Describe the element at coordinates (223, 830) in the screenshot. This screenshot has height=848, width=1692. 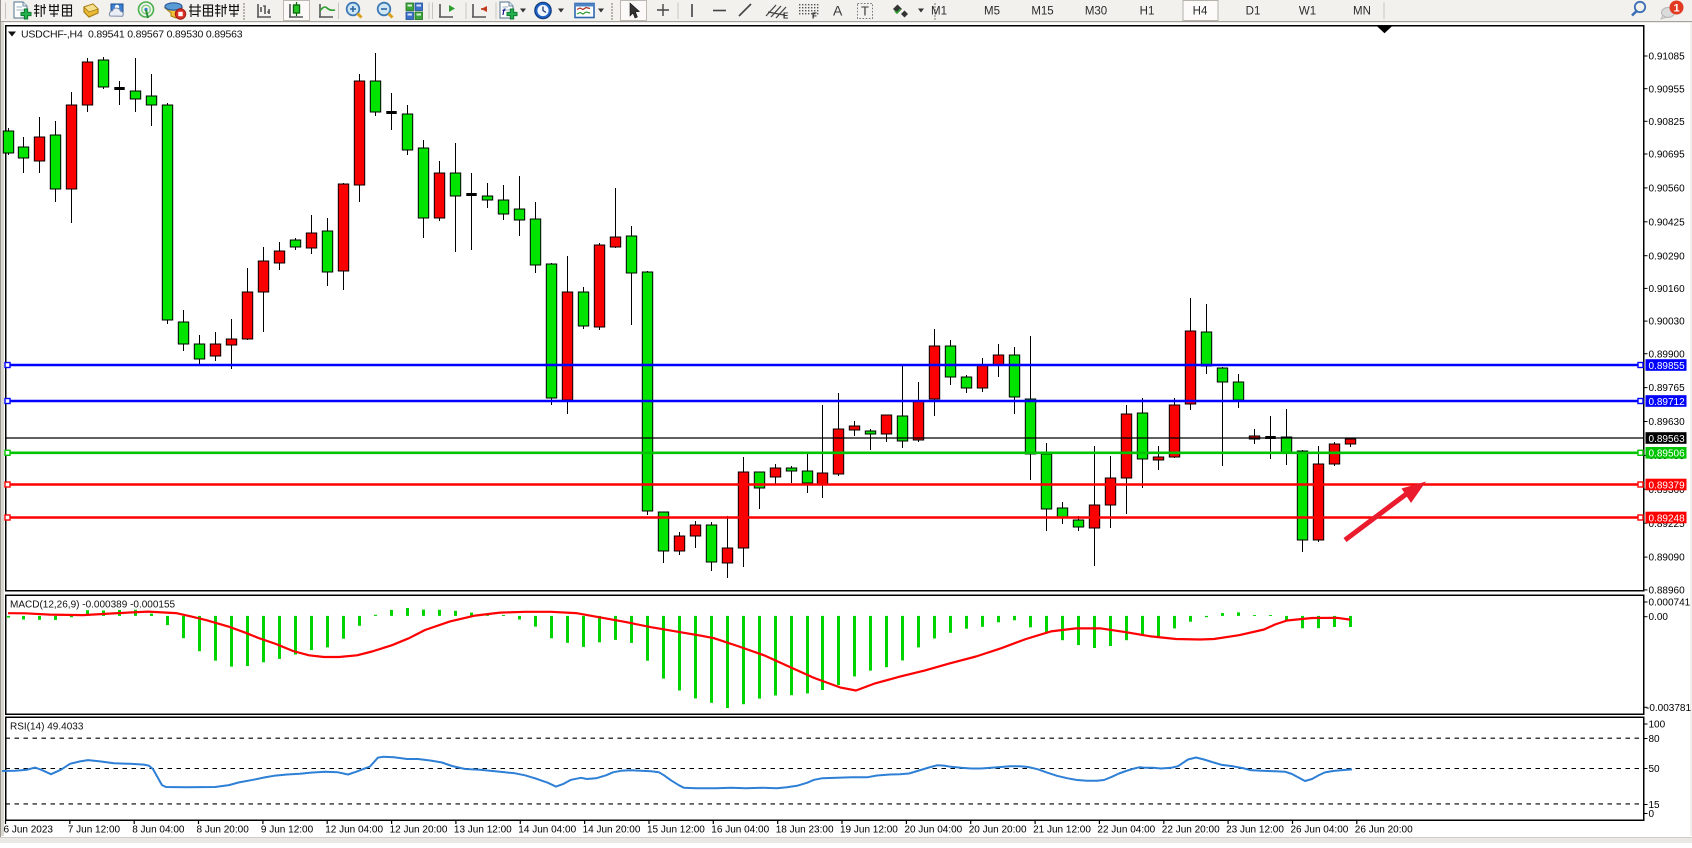
I see `svg-text: 8 Jun 20:00` at that location.